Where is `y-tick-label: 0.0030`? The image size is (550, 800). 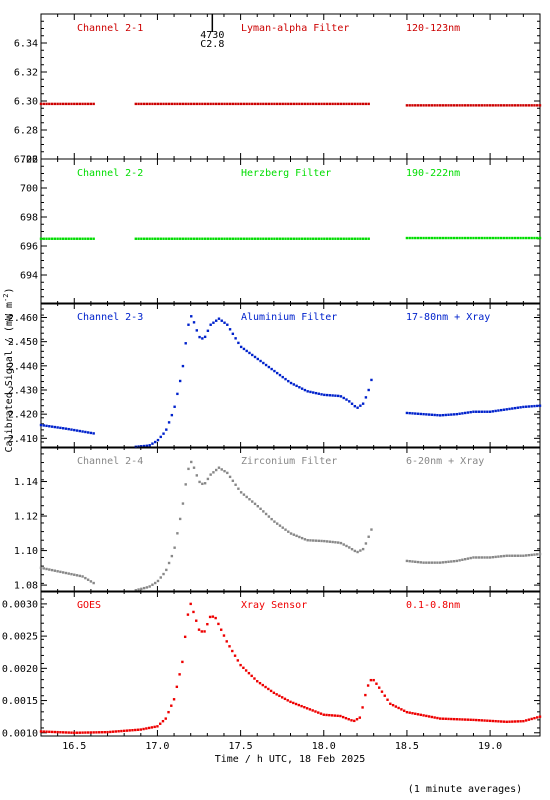
y-tick-label: 0.0030 is located at coordinates (20, 604).